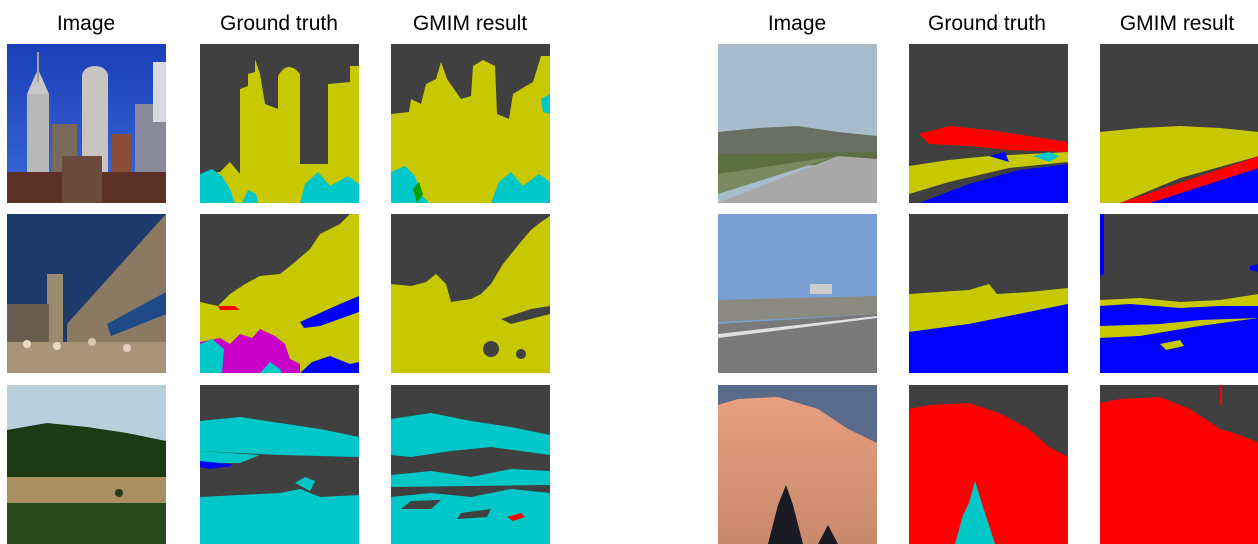 The width and height of the screenshot is (1258, 544). What do you see at coordinates (279, 464) in the screenshot?
I see `gt-countryside` at bounding box center [279, 464].